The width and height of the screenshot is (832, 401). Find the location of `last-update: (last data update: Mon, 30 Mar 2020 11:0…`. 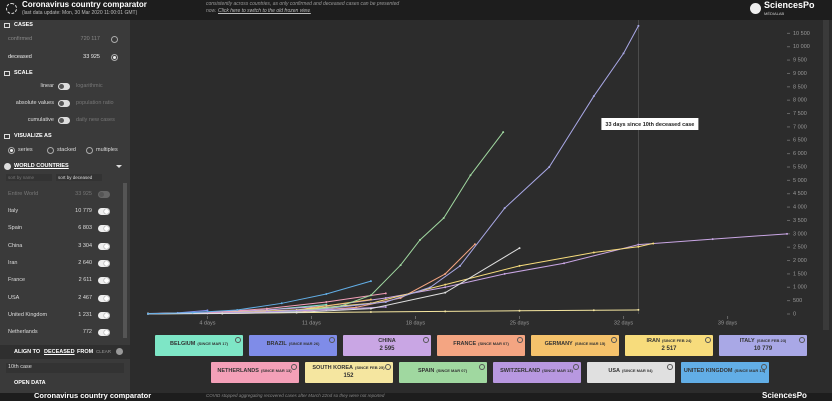

last-update: (last data update: Mon, 30 Mar 2020 11:0… is located at coordinates (80, 13).